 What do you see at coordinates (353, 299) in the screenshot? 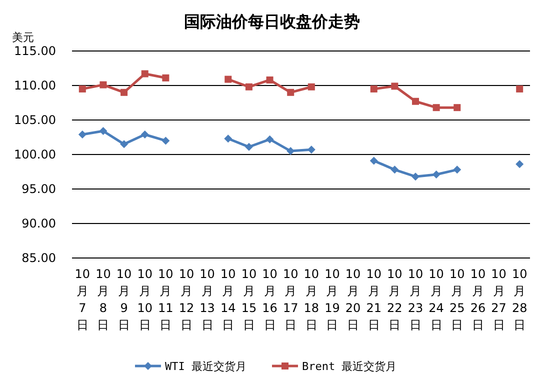
I see `x-tick-label: 10月20日` at bounding box center [353, 299].